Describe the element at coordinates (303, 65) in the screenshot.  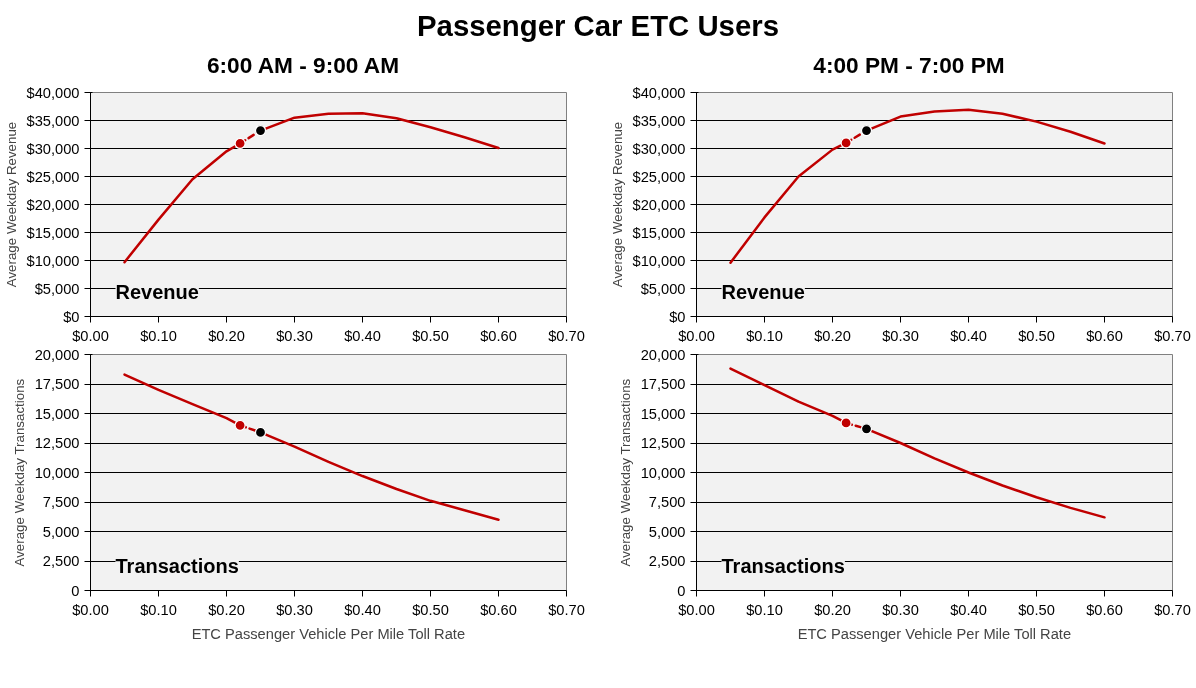
I see `chart-subtitle: 6:00 AM - 9:00 AM` at that location.